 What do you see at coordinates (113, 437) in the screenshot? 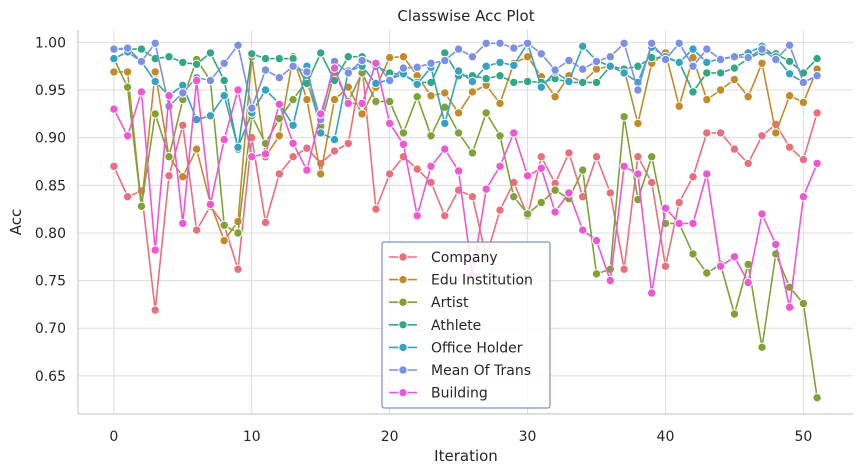
I see `x-tick-label: 0` at bounding box center [113, 437].